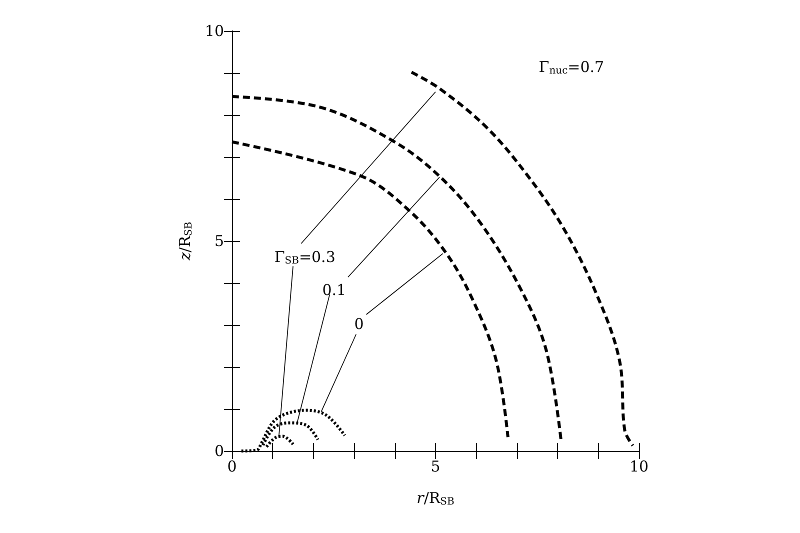  Describe the element at coordinates (334, 290) in the screenshot. I see `annotation: 0.1` at that location.